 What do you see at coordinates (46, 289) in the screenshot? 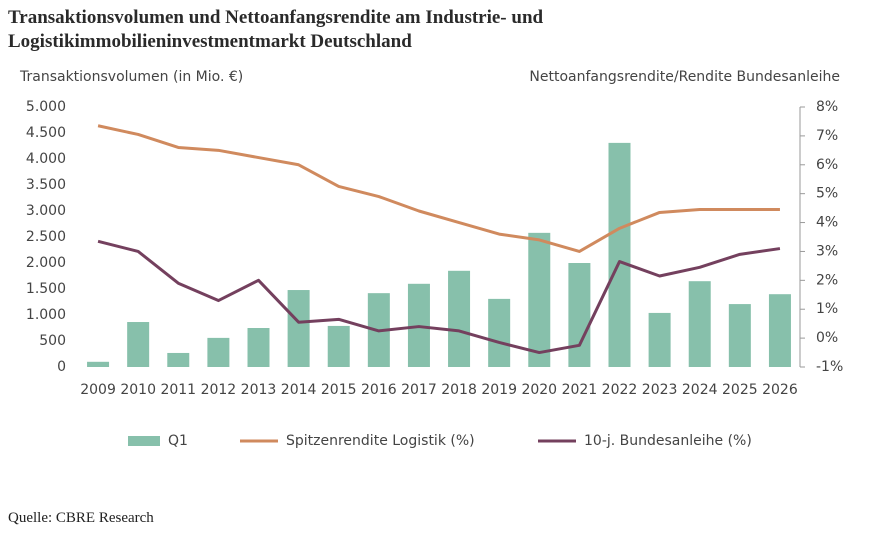
I see `y-tick-label: 1.500` at bounding box center [46, 289].